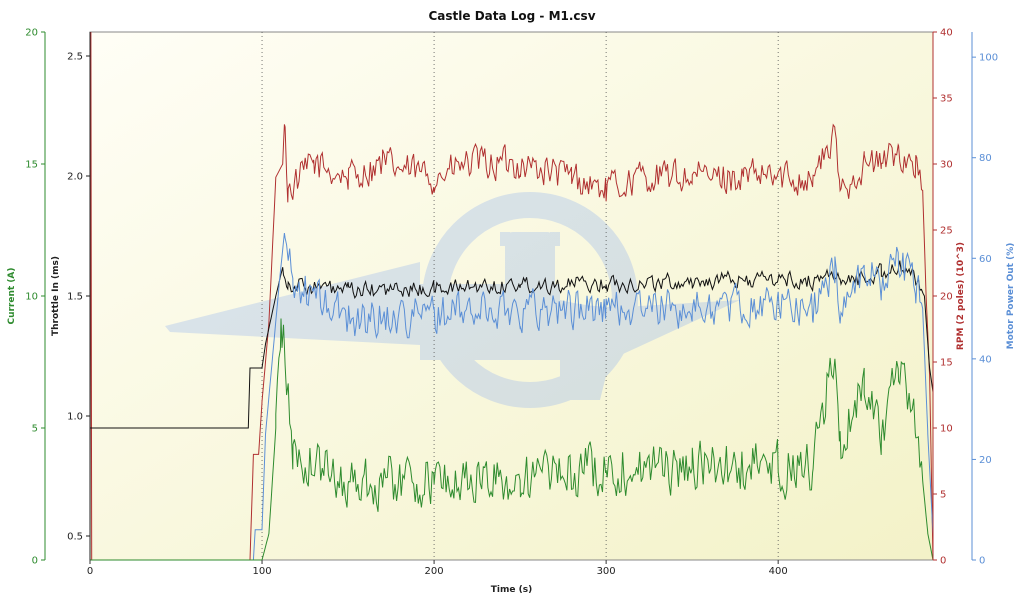  I want to click on current-tick-label: 5, so click(35, 429).